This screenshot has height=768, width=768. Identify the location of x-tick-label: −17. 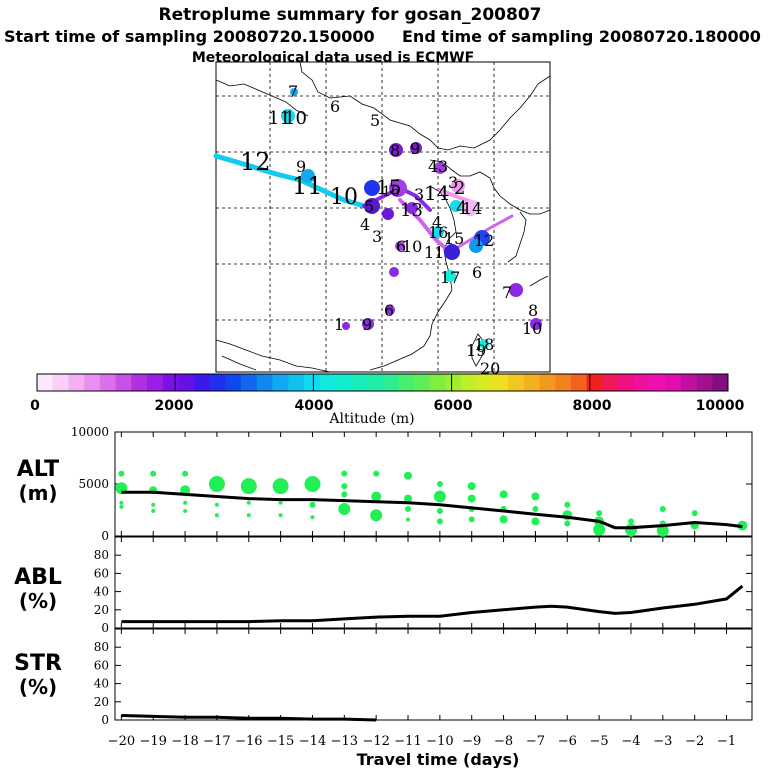
(216, 741).